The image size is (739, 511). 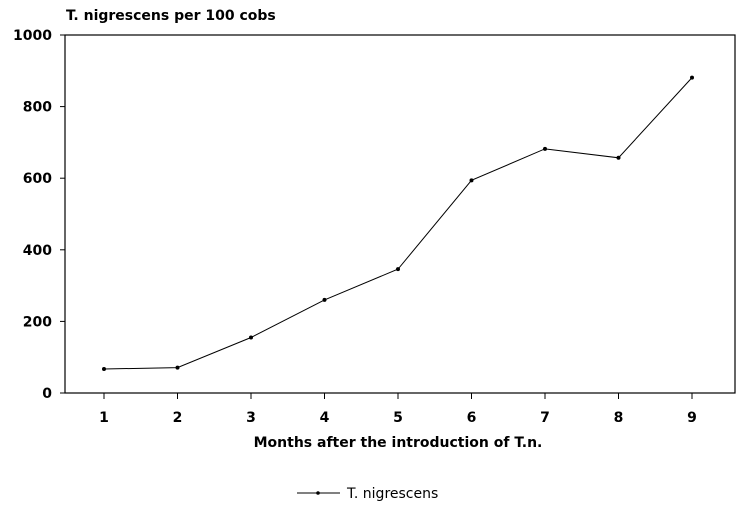 I want to click on x-tick-label: 1, so click(x=104, y=418).